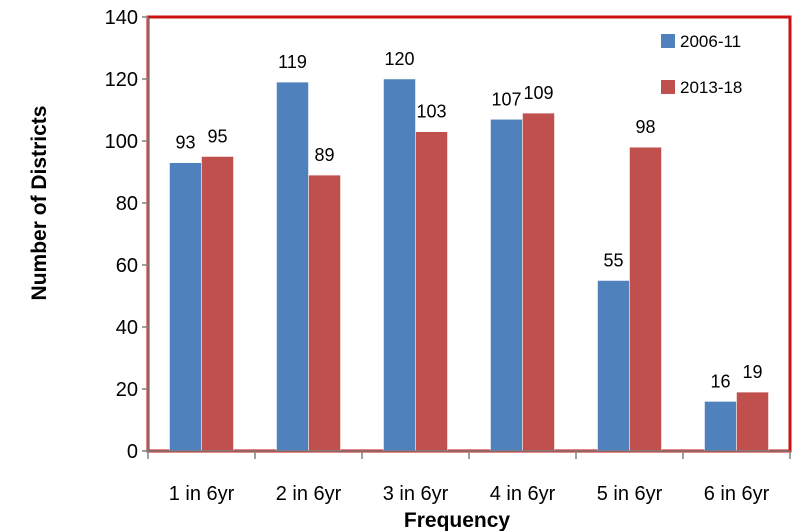  What do you see at coordinates (185, 143) in the screenshot?
I see `data-label: 93` at bounding box center [185, 143].